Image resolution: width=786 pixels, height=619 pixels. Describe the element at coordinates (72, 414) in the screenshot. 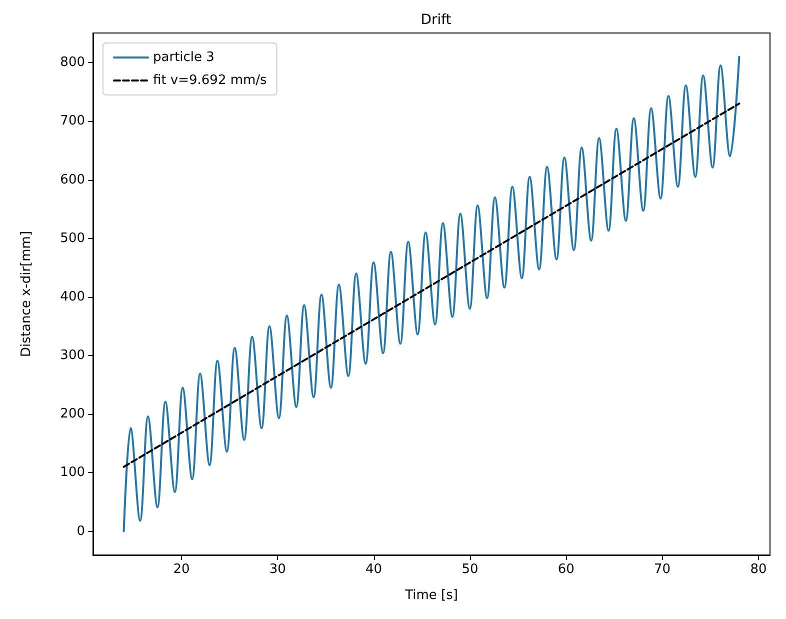

I see `y-tick-label: 200` at that location.